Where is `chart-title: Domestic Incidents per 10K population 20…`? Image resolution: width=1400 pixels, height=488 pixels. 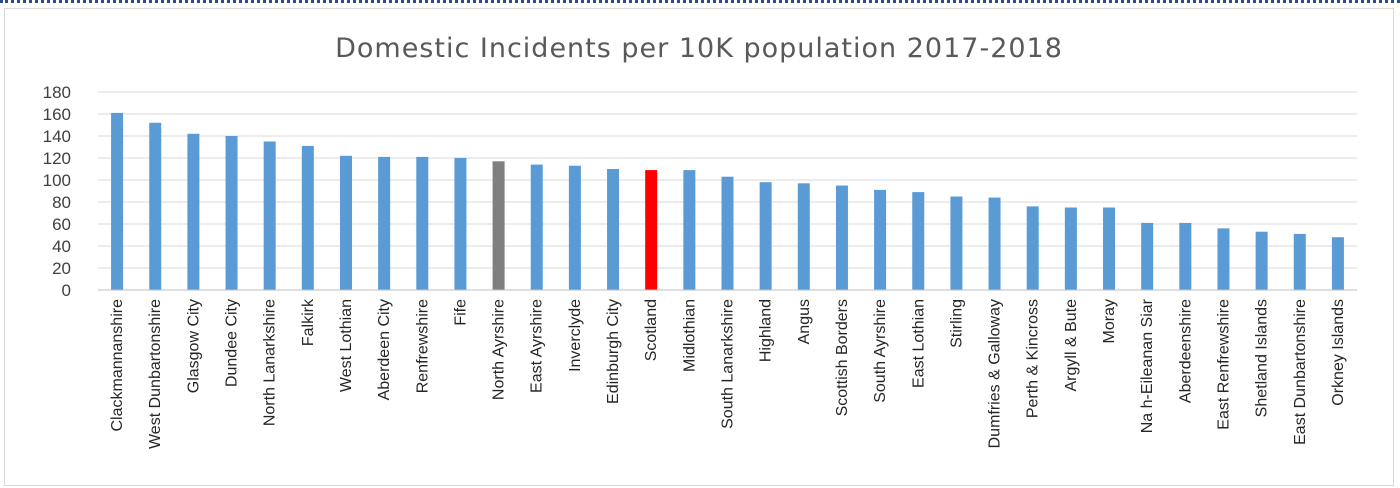 chart-title: Domestic Incidents per 10K population 20… is located at coordinates (699, 48).